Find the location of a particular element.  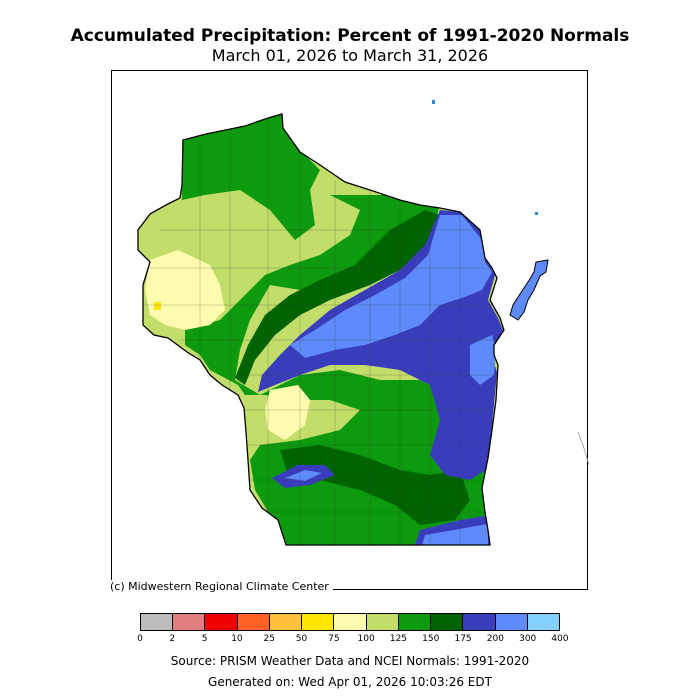

legend-tick-label: 10 is located at coordinates (237, 639).